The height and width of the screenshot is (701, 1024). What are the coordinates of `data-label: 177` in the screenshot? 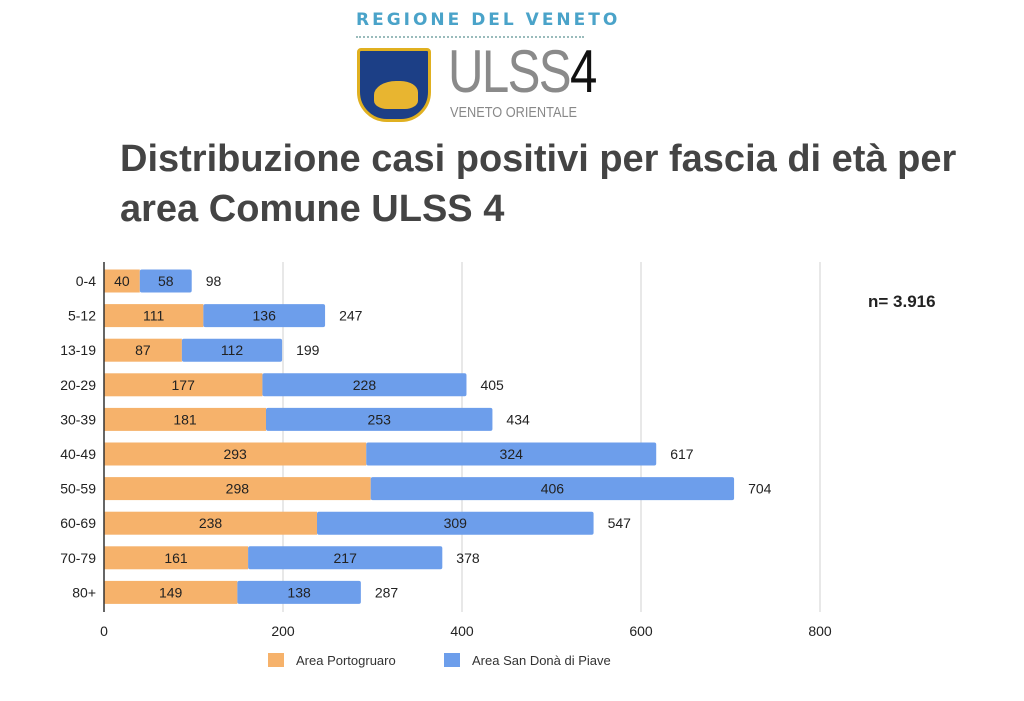 It's located at (184, 385).